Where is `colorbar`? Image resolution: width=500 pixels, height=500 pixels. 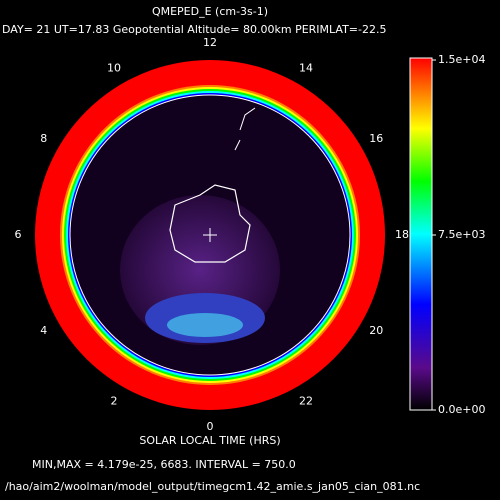
colorbar is located at coordinates (421, 234).